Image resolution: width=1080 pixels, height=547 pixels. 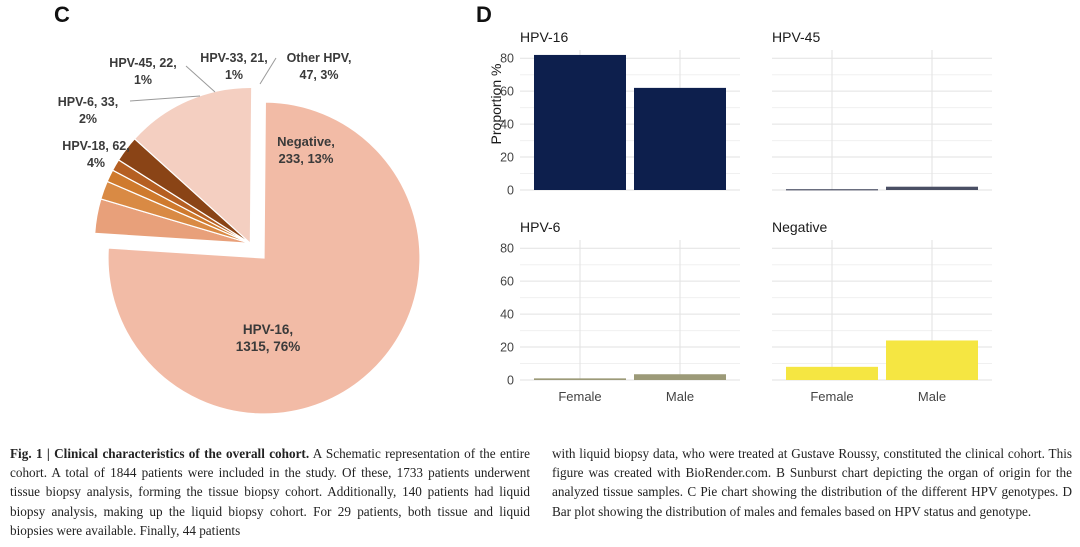 What do you see at coordinates (799, 227) in the screenshot?
I see `facet-title-negative: Negative` at bounding box center [799, 227].